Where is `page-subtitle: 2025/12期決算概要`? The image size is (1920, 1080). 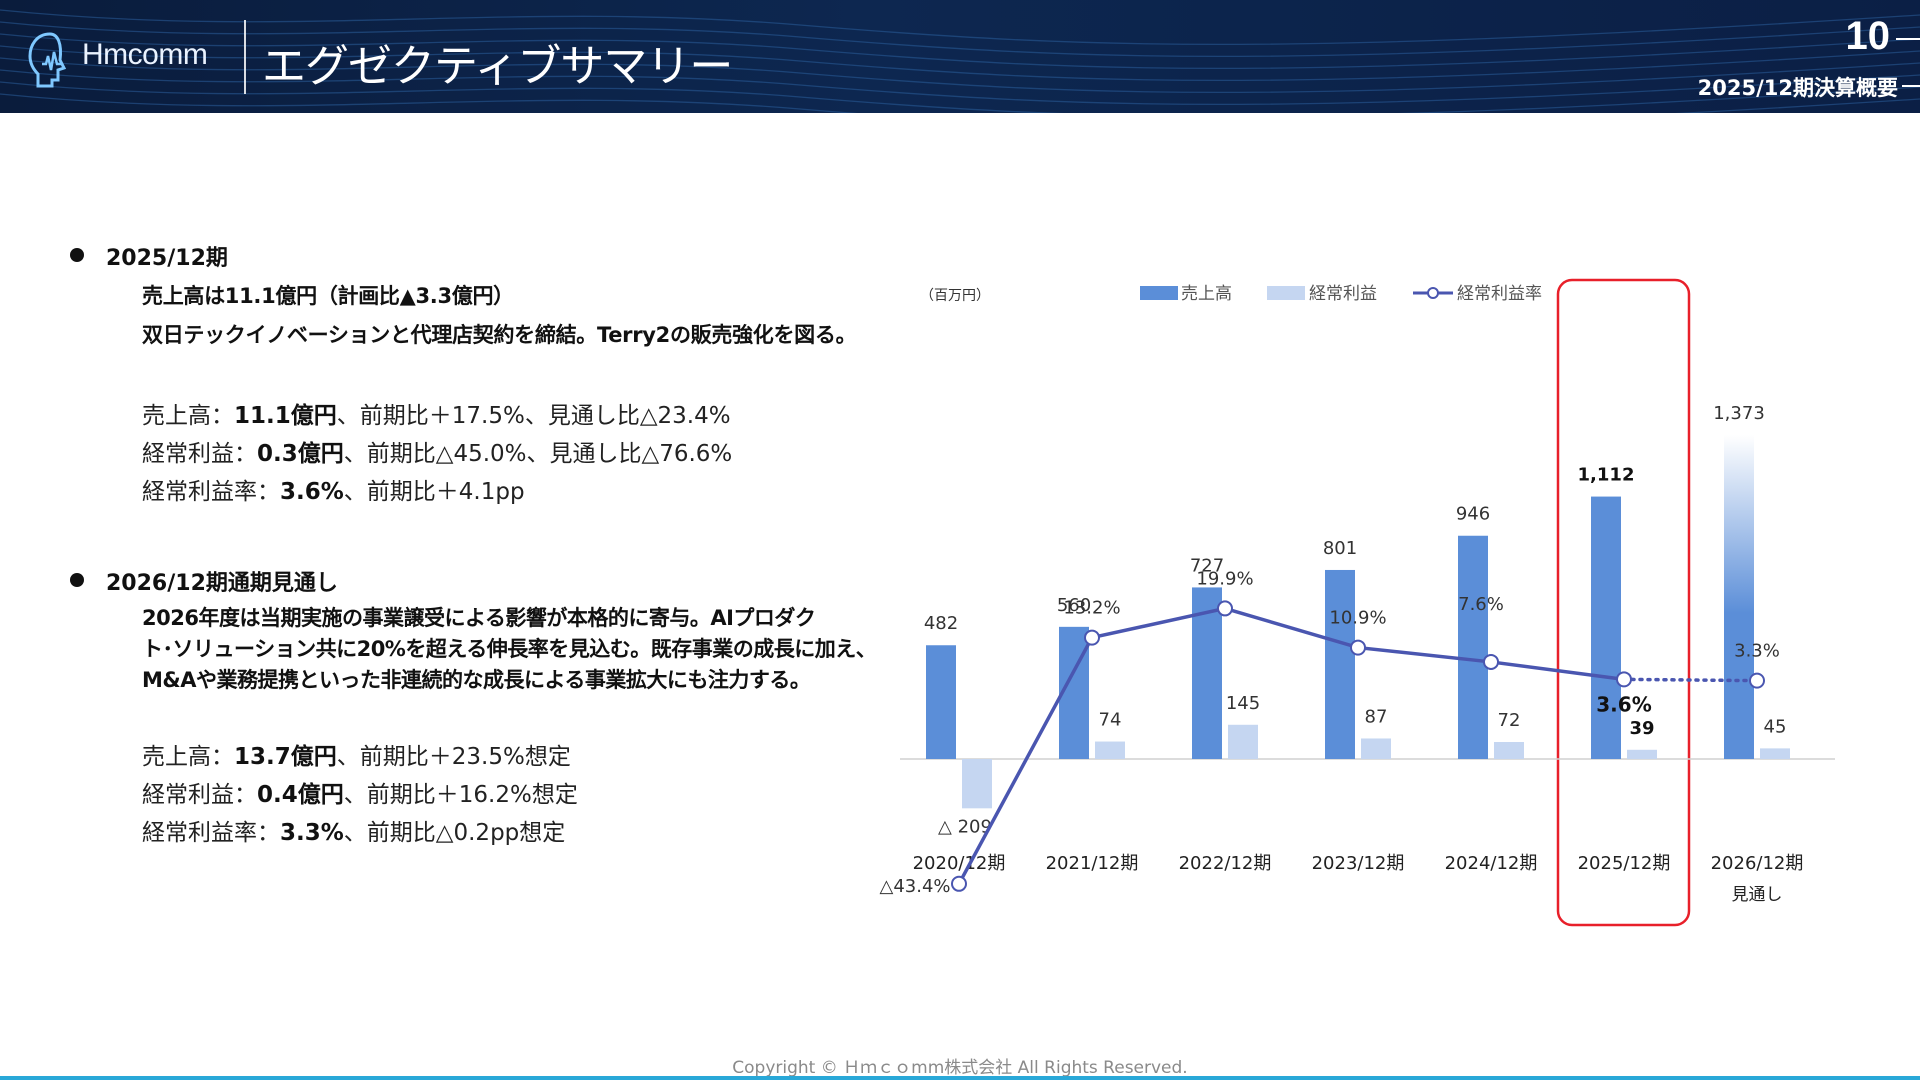
page-subtitle: 2025/12期決算概要 is located at coordinates (1797, 88).